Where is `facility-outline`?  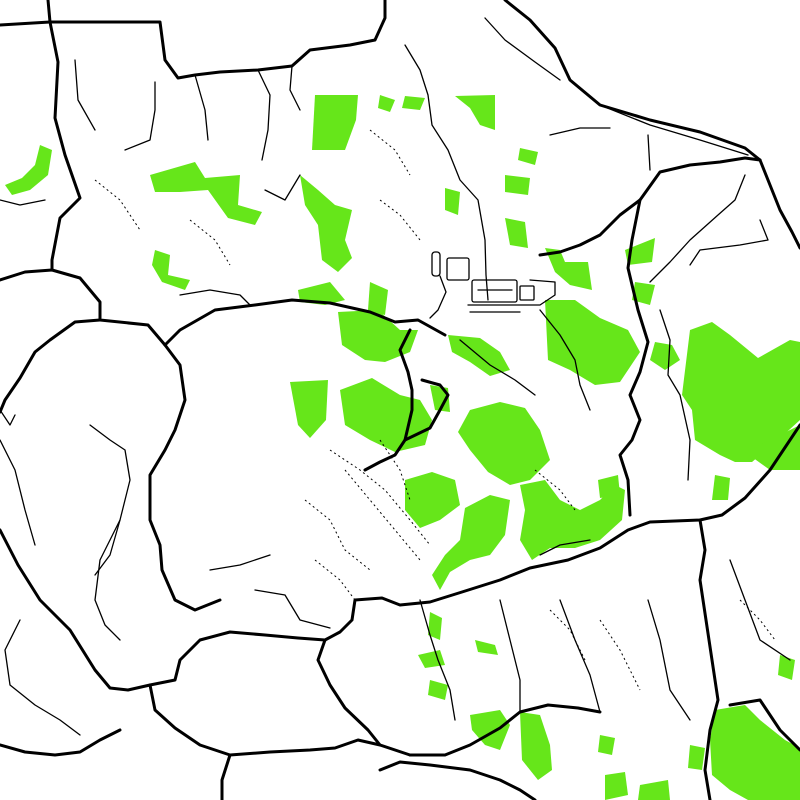 facility-outline is located at coordinates (492, 285).